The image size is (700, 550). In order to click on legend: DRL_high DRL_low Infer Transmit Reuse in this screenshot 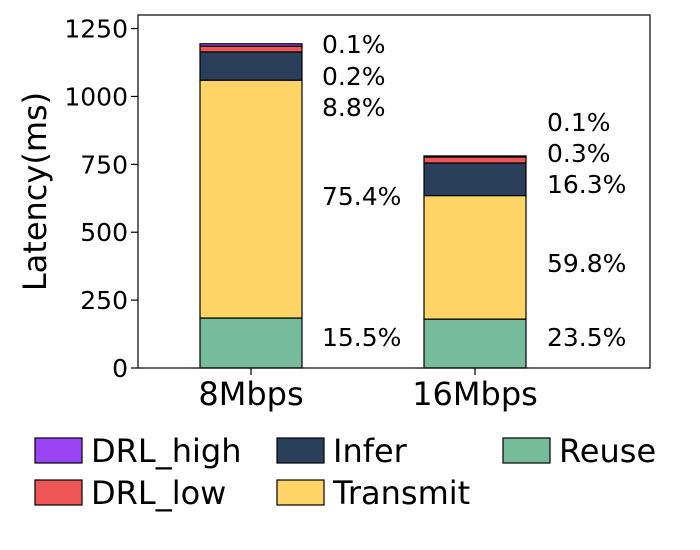, I will do `click(345, 472)`.